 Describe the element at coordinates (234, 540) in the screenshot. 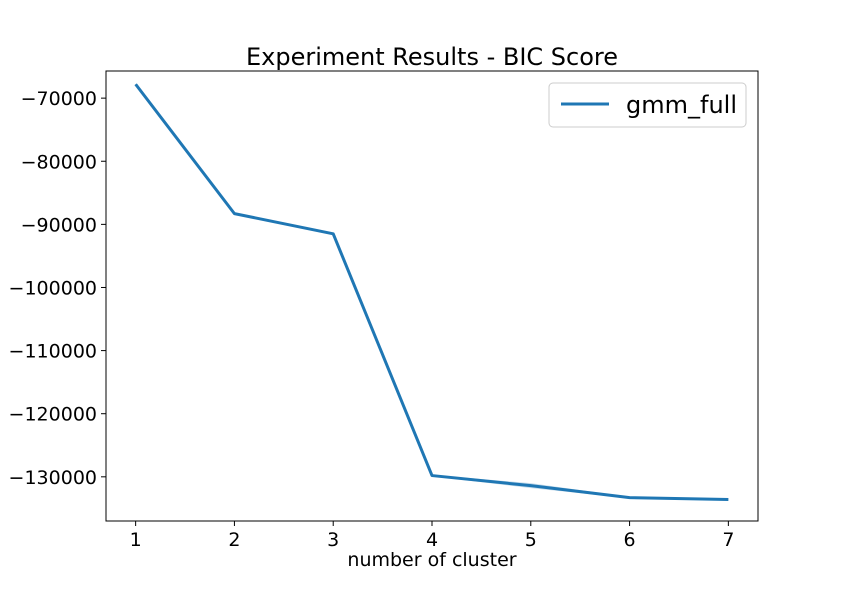

I see `x-tick-label: 2` at that location.